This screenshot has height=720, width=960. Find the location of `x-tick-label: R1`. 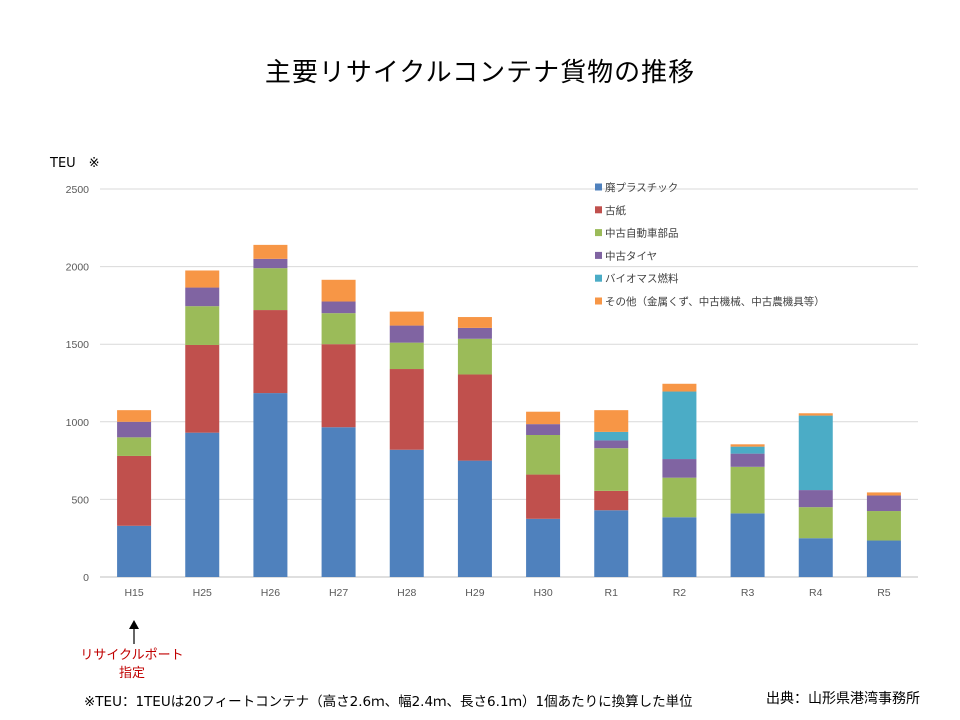

x-tick-label: R1 is located at coordinates (612, 593).